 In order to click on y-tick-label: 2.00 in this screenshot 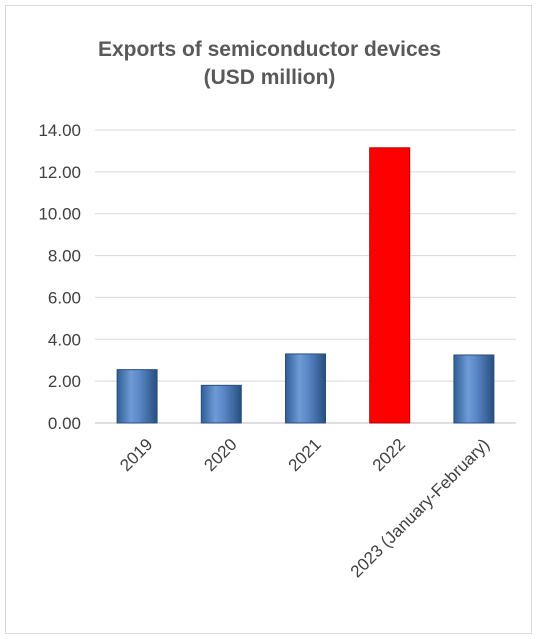, I will do `click(64, 381)`.